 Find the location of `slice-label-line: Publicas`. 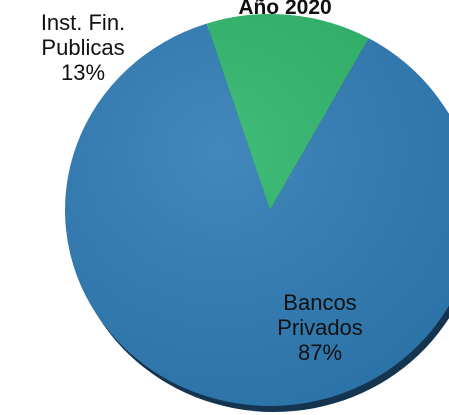

slice-label-line: Publicas is located at coordinates (83, 48).